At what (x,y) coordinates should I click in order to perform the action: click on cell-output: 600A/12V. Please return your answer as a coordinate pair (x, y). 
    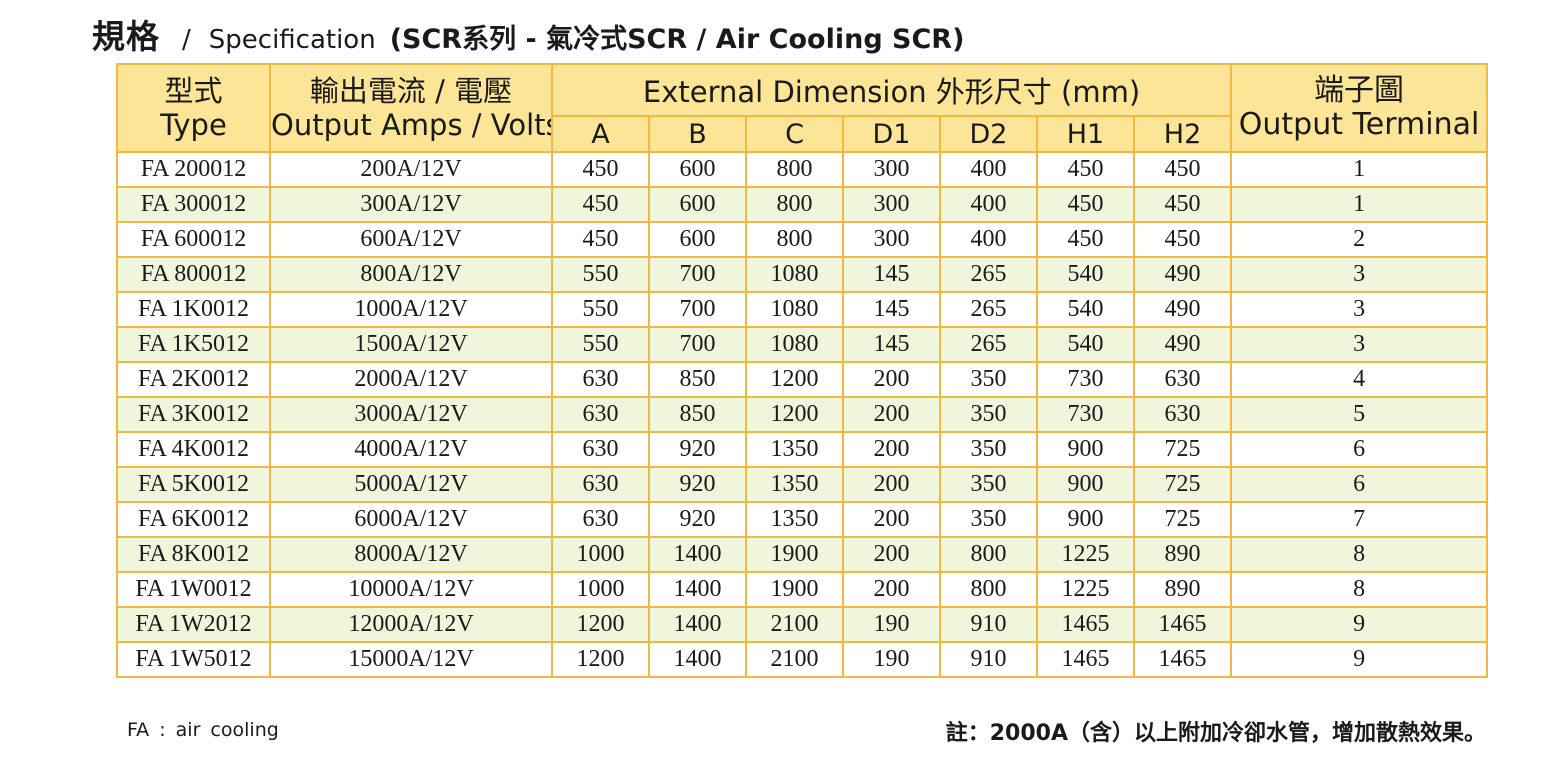
    Looking at the image, I should click on (411, 239).